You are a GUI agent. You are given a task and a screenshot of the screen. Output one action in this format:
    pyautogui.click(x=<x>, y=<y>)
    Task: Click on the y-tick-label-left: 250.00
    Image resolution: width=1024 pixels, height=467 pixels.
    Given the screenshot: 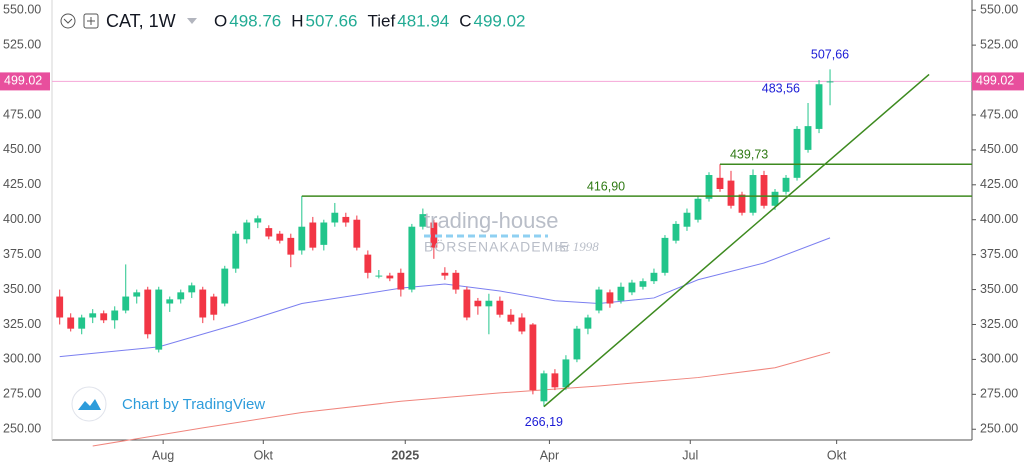 What is the action you would take?
    pyautogui.click(x=22, y=429)
    